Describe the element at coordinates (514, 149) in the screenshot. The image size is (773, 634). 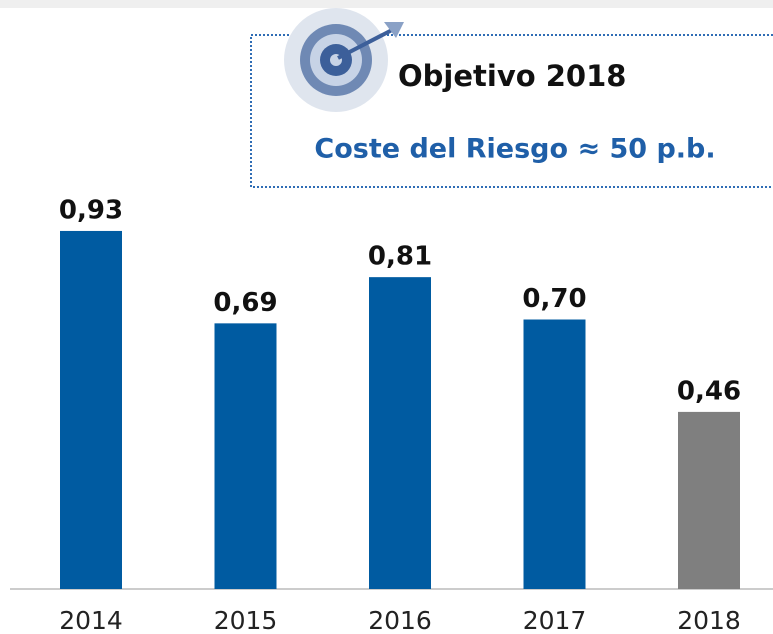
I see `annotation-text: Coste del Riesgo ≈ 50 p.b.` at that location.